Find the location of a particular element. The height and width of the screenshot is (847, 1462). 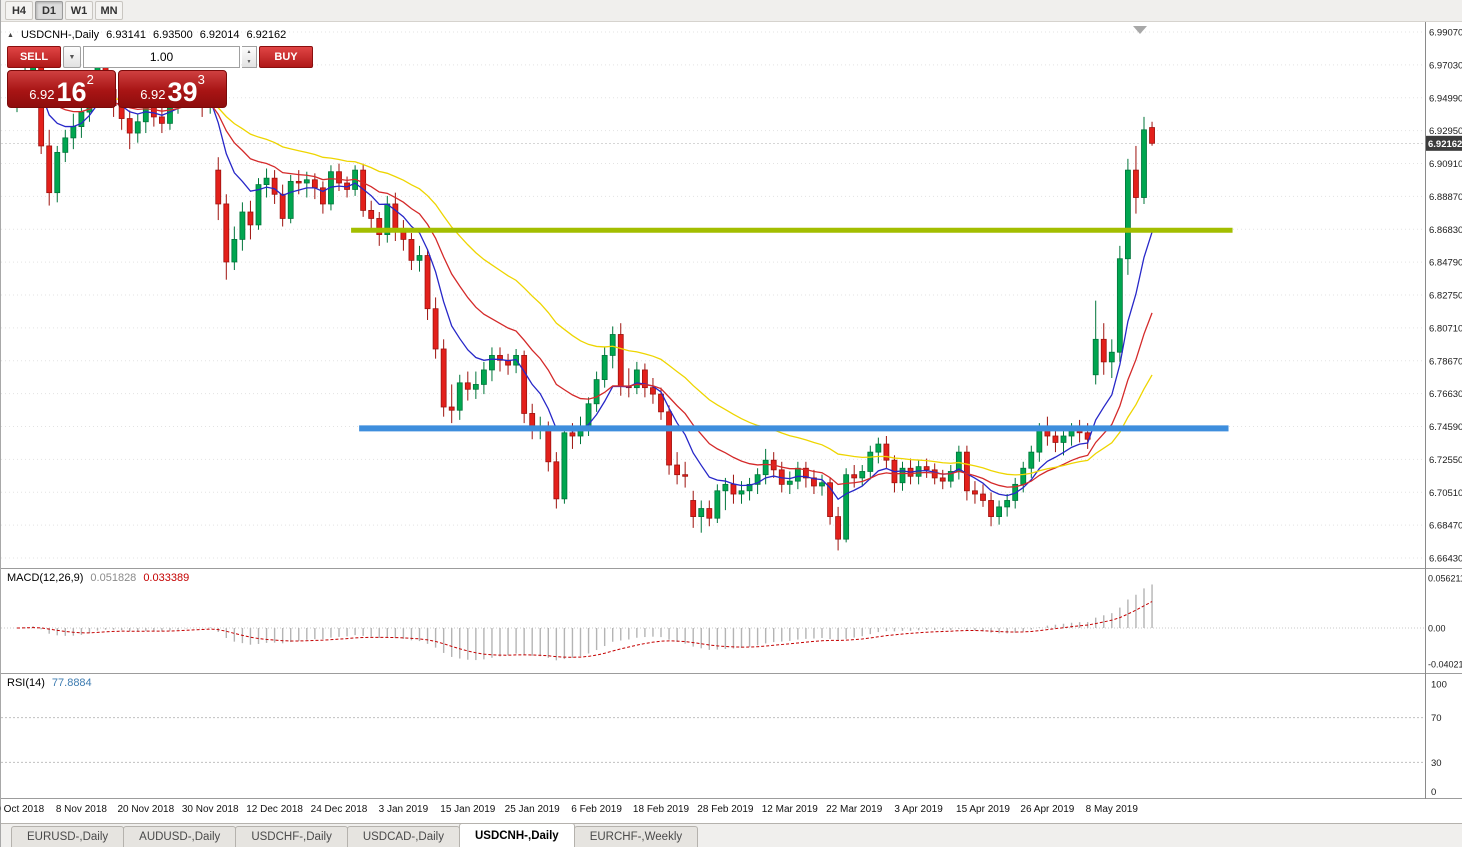

macd-main-value: 0.051828 is located at coordinates (113, 578).